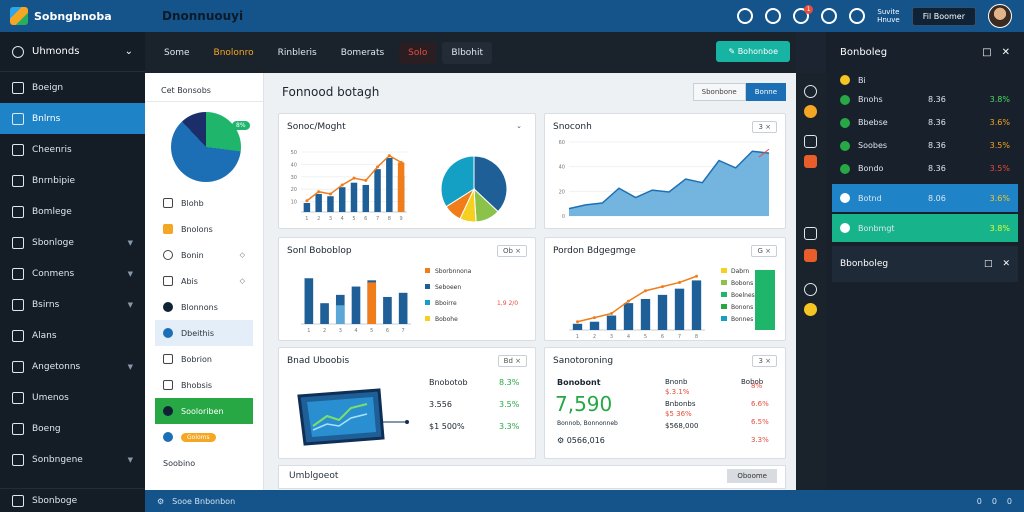 The image size is (1024, 512). I want to click on sidebar-item: Conmens ▼, so click(72, 273).